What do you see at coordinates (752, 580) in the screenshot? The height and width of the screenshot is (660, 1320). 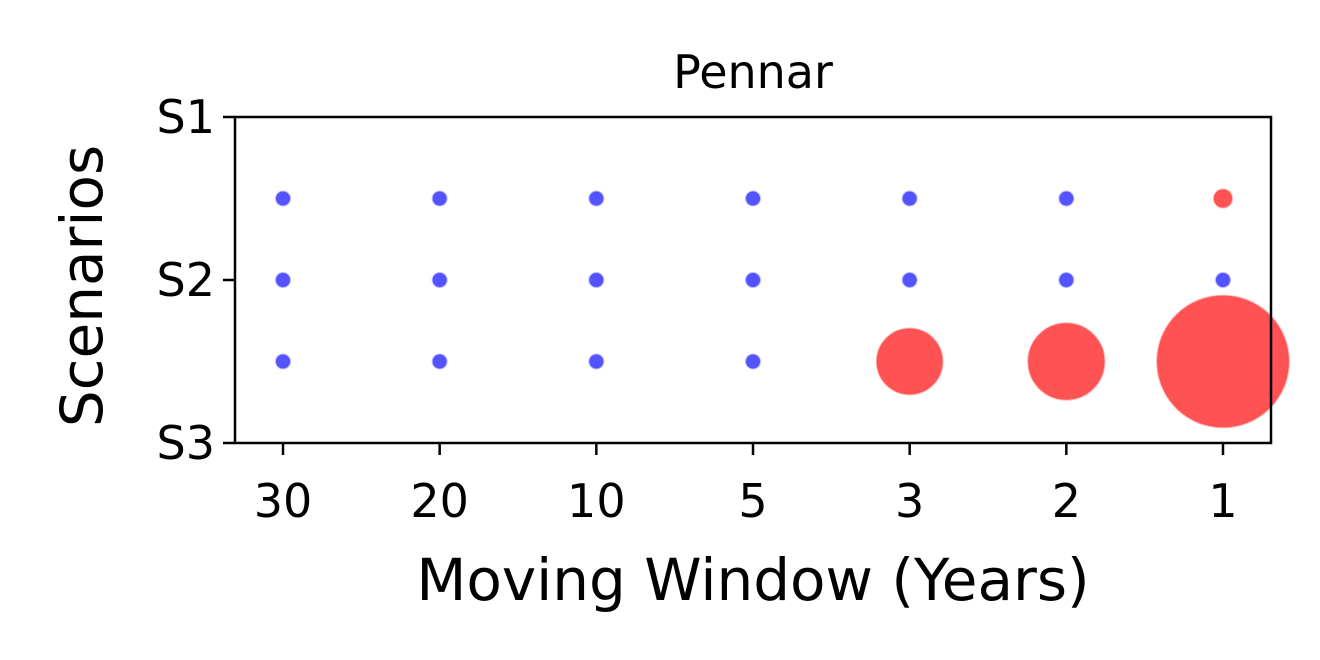 I see `x-axis-label: Moving Window (Years)` at bounding box center [752, 580].